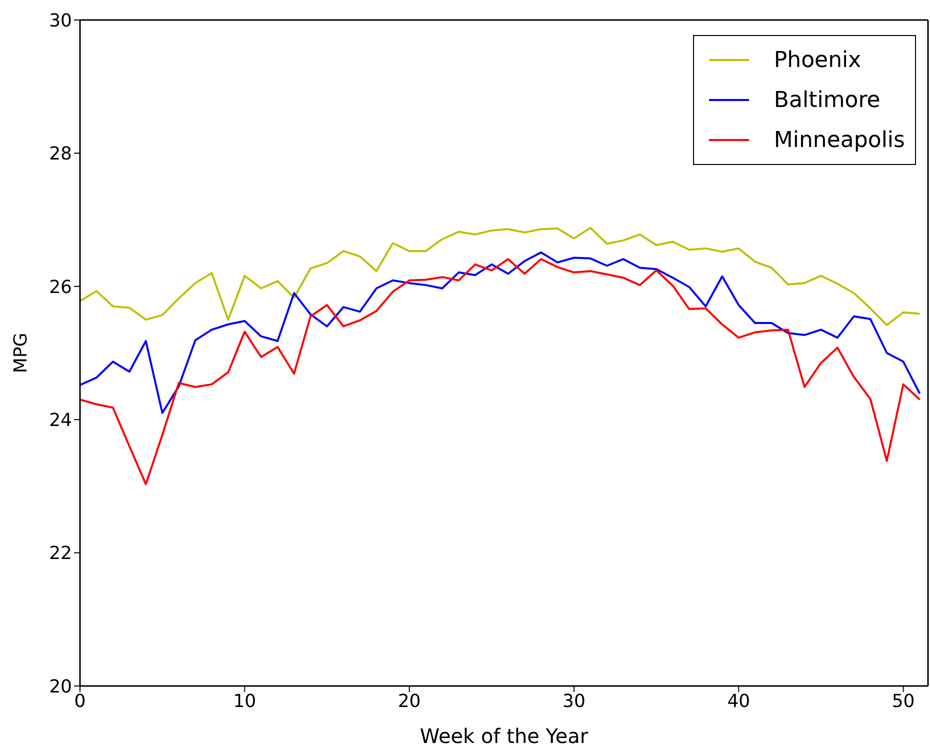 Image resolution: width=930 pixels, height=751 pixels. Describe the element at coordinates (839, 140) in the screenshot. I see `legend-label: Minneapolis` at that location.